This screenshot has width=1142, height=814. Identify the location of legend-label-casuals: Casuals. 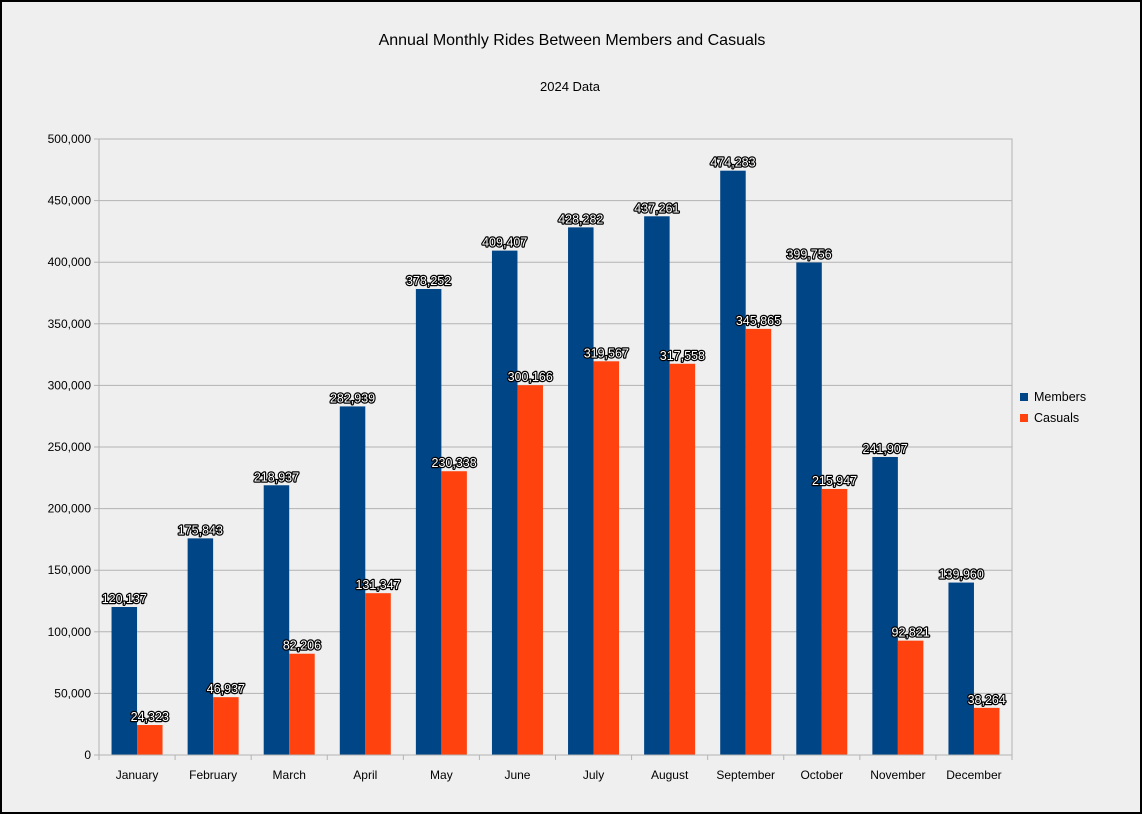
(1056, 418).